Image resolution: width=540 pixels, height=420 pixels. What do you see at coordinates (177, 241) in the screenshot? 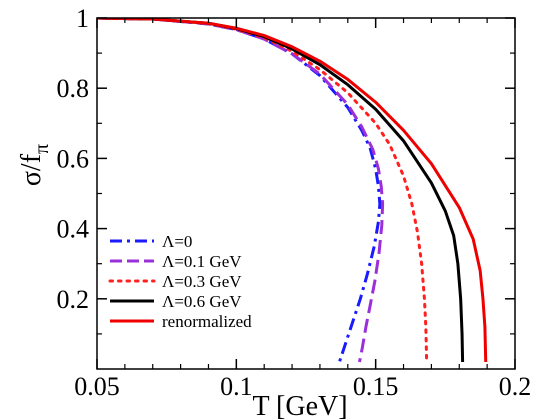
I see `legend-label-0: Λ=0` at bounding box center [177, 241].